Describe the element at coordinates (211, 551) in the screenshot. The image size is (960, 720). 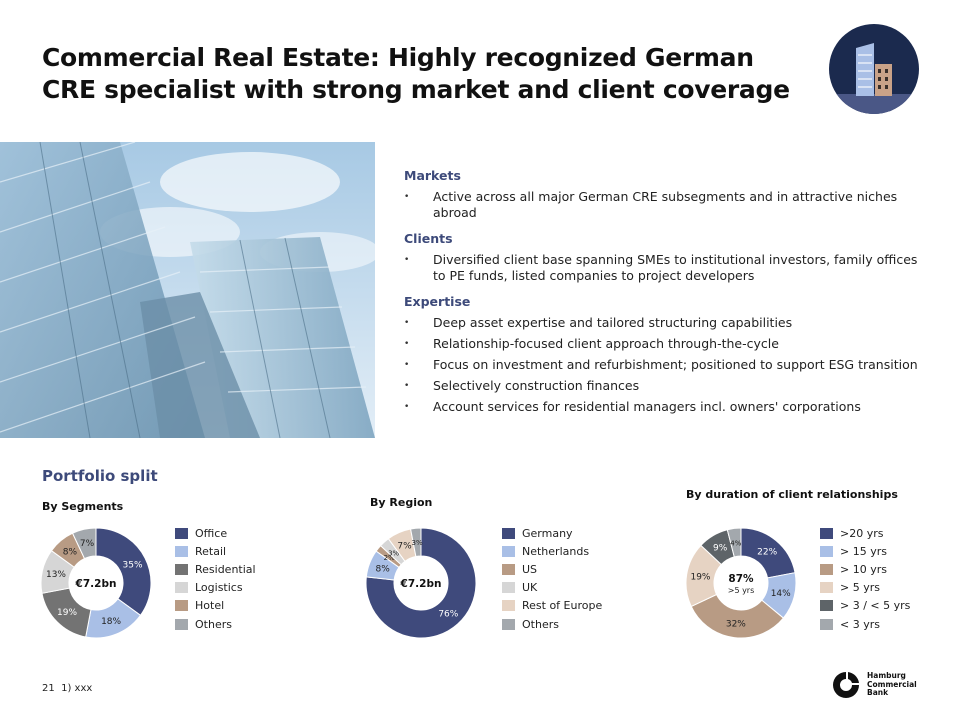
I see `legend-label: Retail` at that location.